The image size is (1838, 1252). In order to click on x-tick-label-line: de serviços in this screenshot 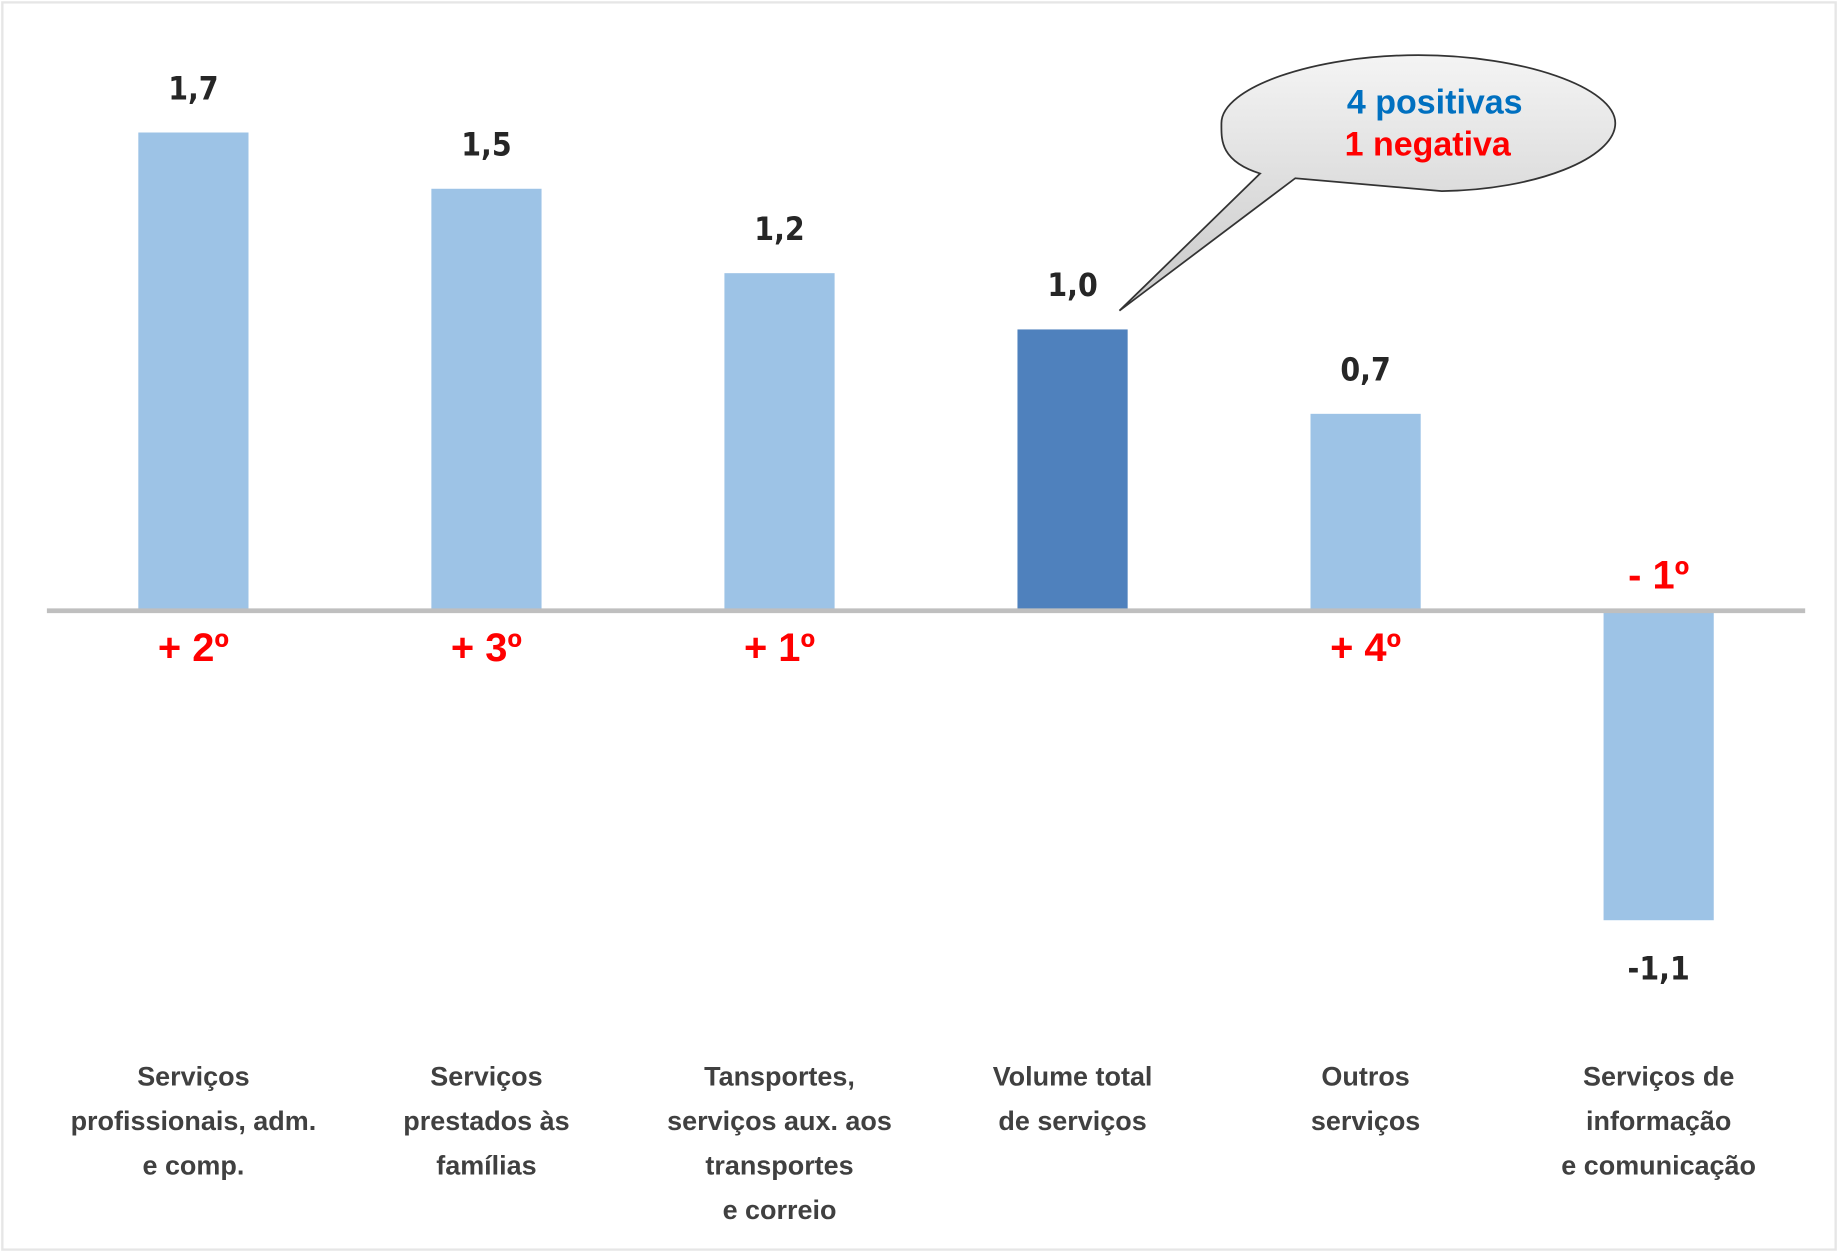, I will do `click(1072, 1121)`.